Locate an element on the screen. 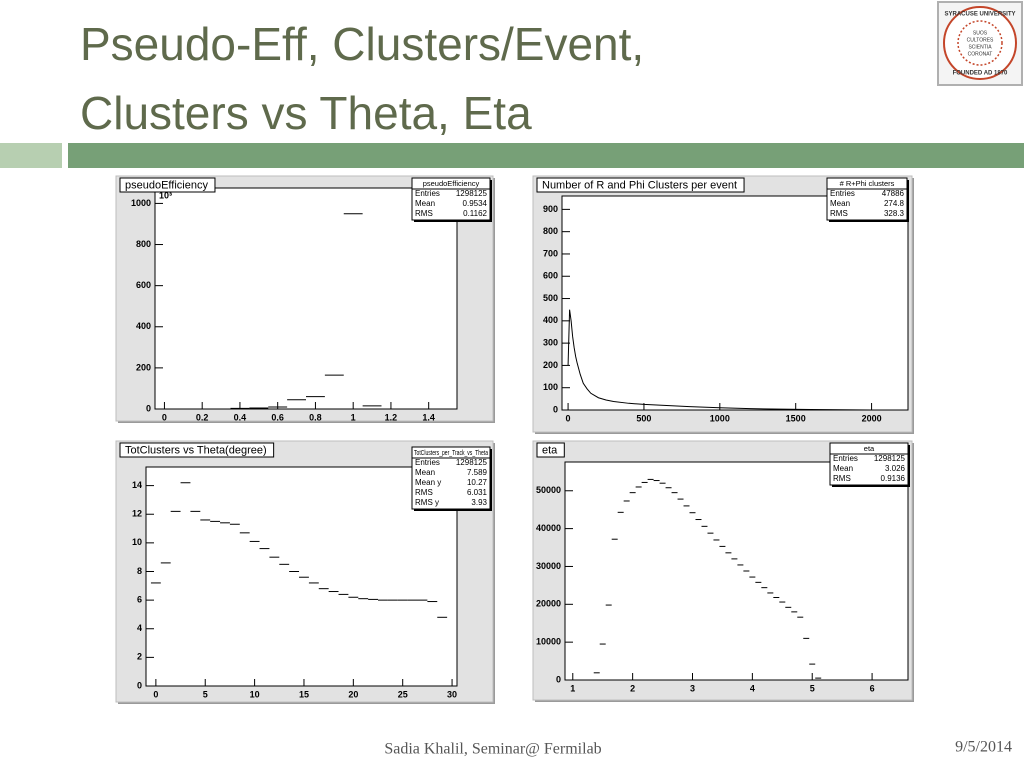  x-tick-label: 1.2 is located at coordinates (391, 417).